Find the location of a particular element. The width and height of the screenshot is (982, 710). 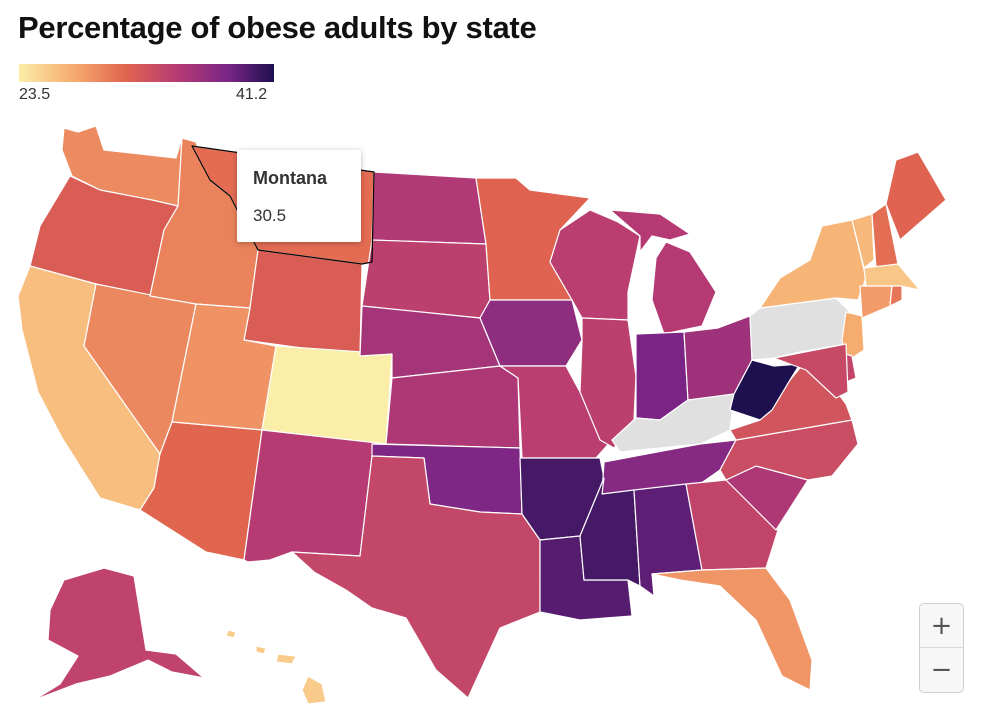

state-nj is located at coordinates (853, 337).